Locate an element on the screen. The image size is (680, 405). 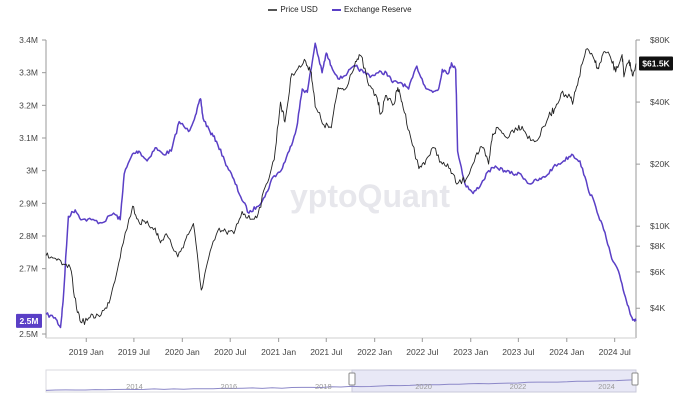
navigator-handle-left is located at coordinates (352, 379).